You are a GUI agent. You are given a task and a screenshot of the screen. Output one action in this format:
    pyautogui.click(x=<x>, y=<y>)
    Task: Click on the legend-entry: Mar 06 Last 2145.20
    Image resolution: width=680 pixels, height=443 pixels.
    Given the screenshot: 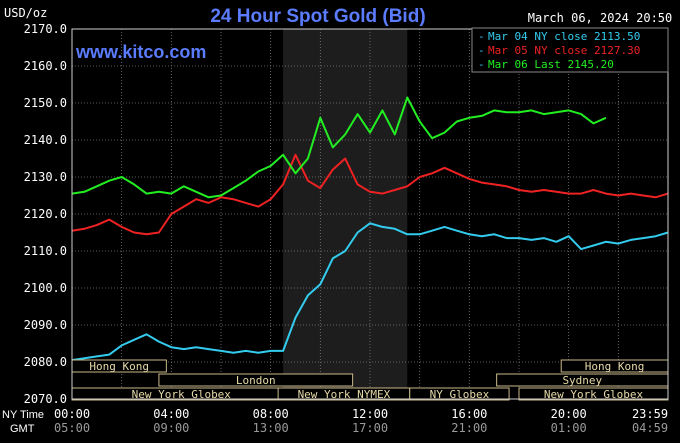 What is the action you would take?
    pyautogui.click(x=551, y=64)
    